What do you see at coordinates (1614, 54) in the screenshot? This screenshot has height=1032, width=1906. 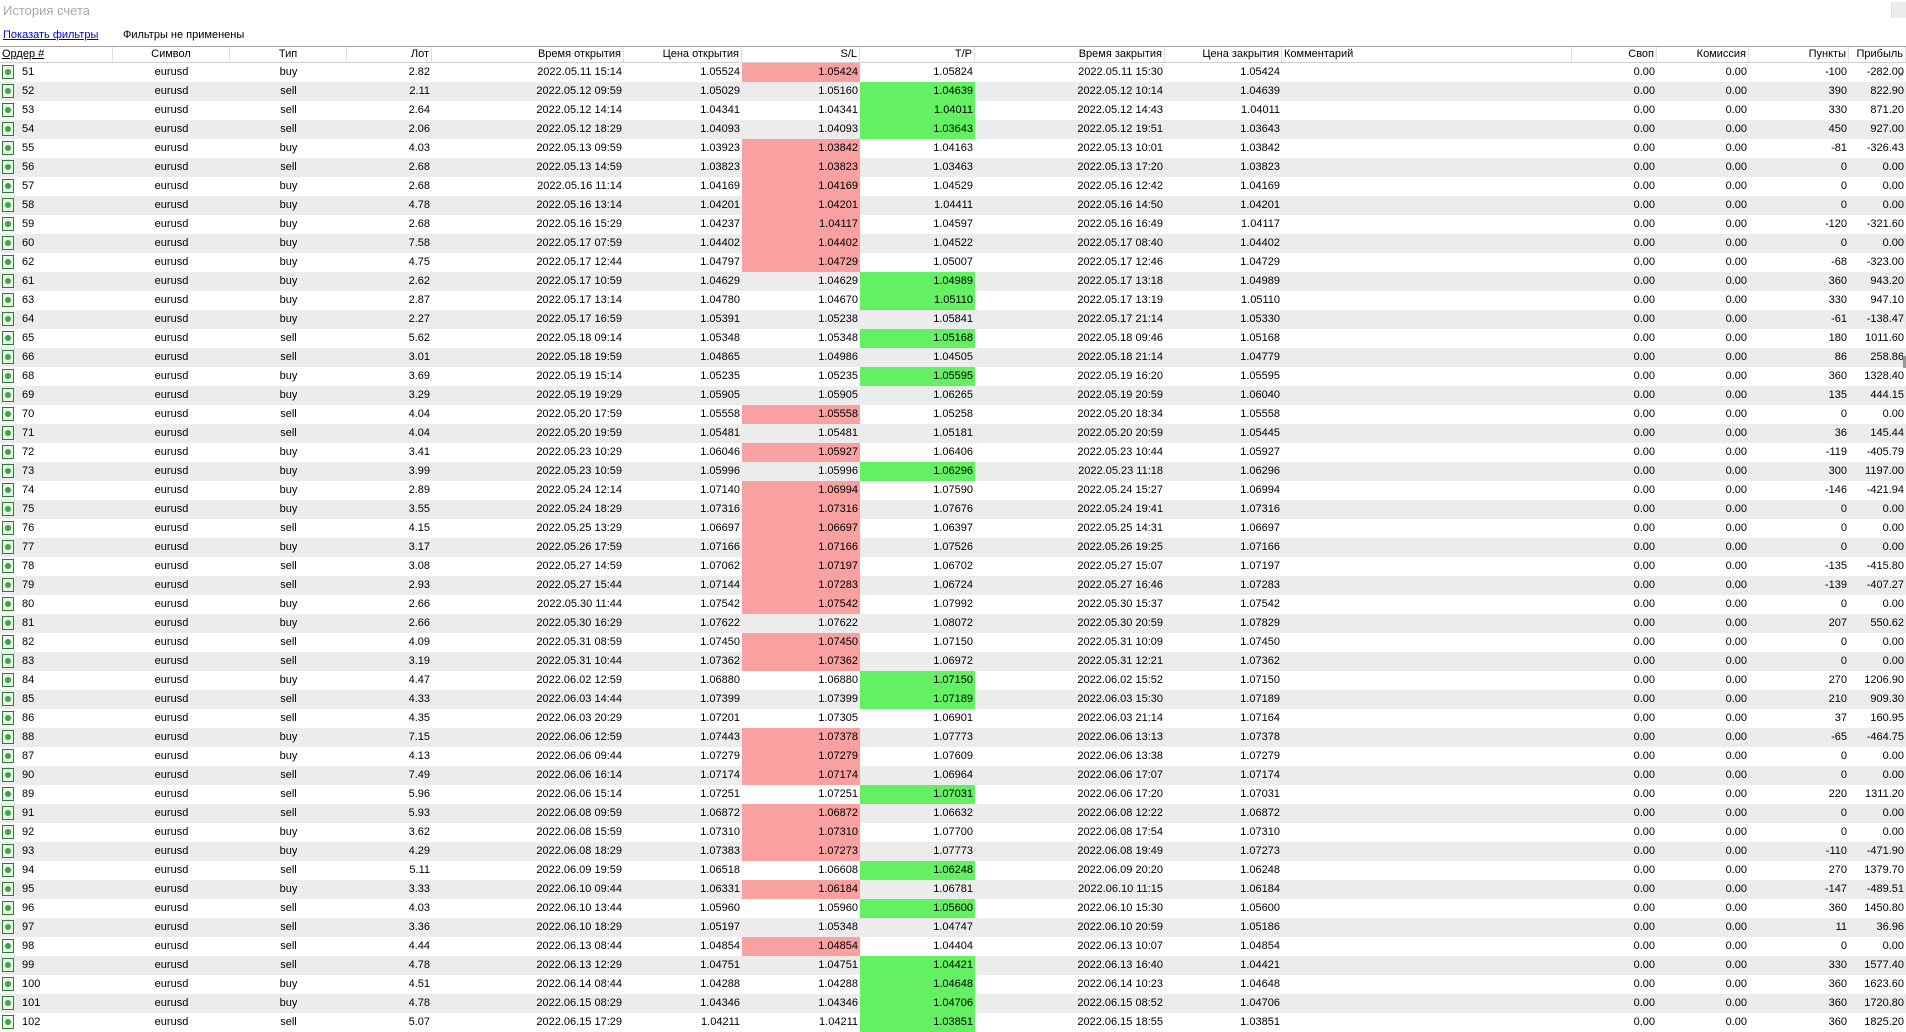 I see `column-header-swap: Своп` at bounding box center [1614, 54].